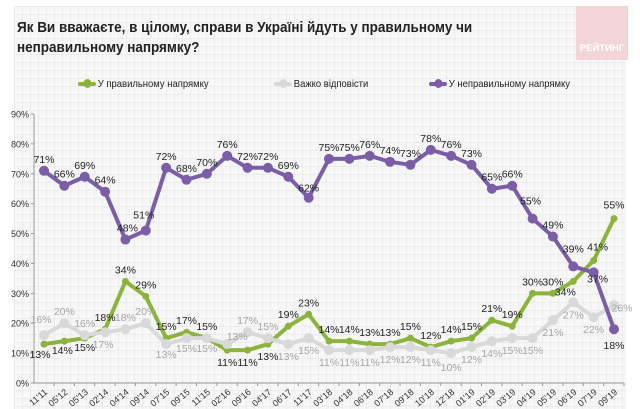 Image resolution: width=640 pixels, height=409 pixels. Describe the element at coordinates (438, 83) in the screenshot. I see `legend-swatch-purple` at that location.